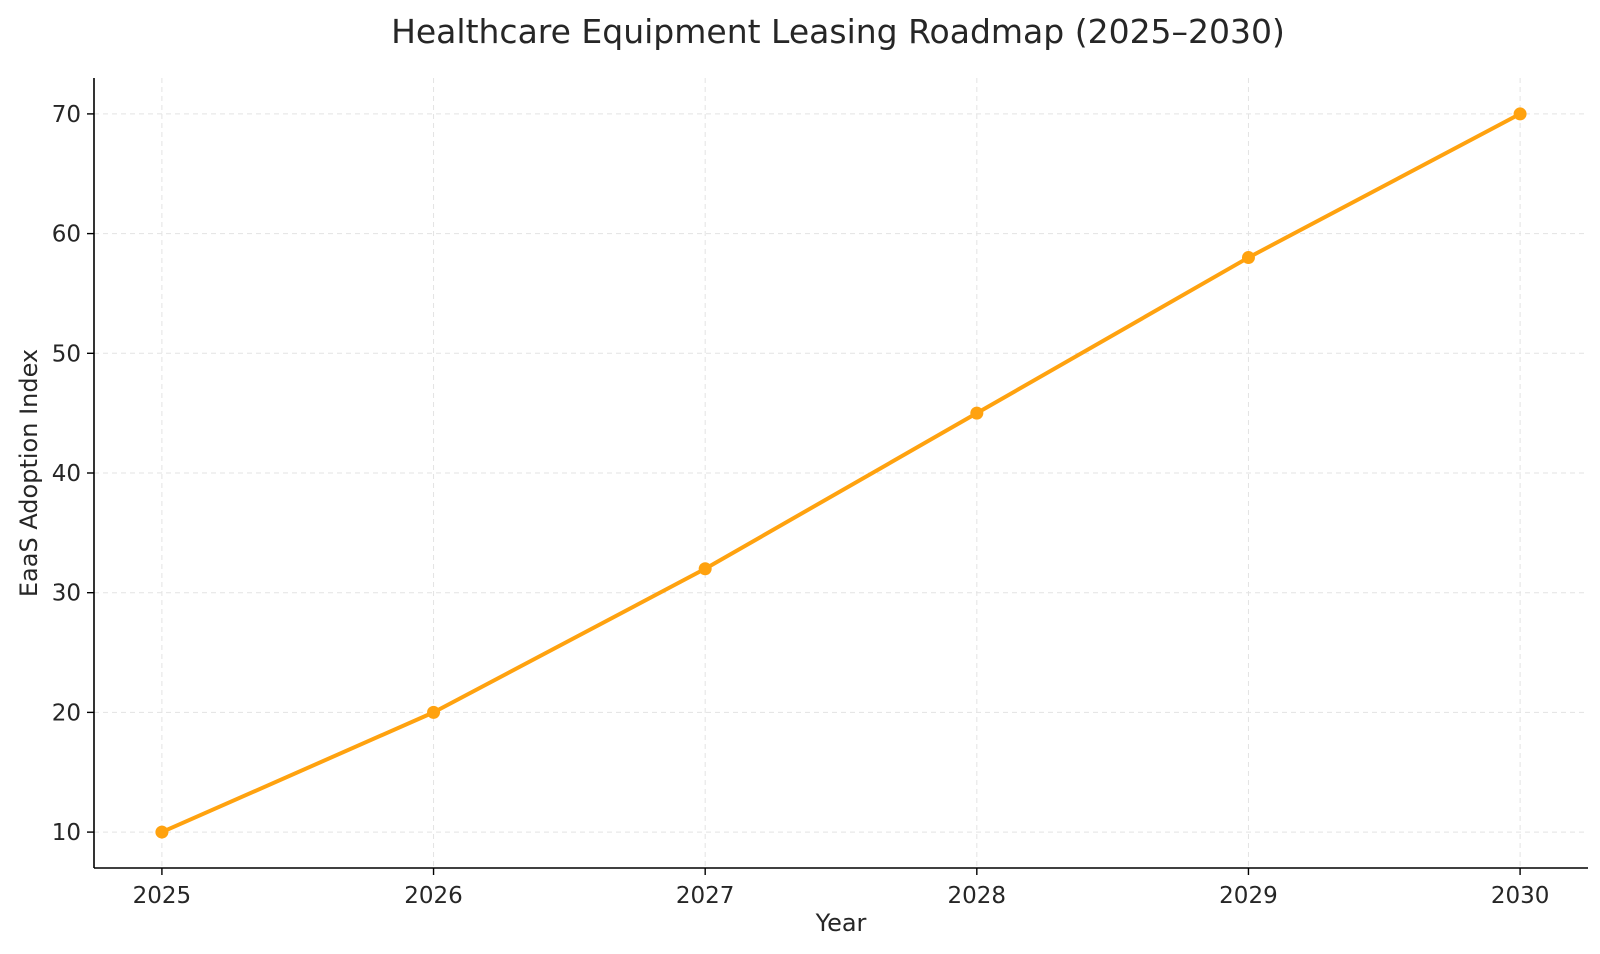  Describe the element at coordinates (66, 235) in the screenshot. I see `y-tick-label: 60` at that location.